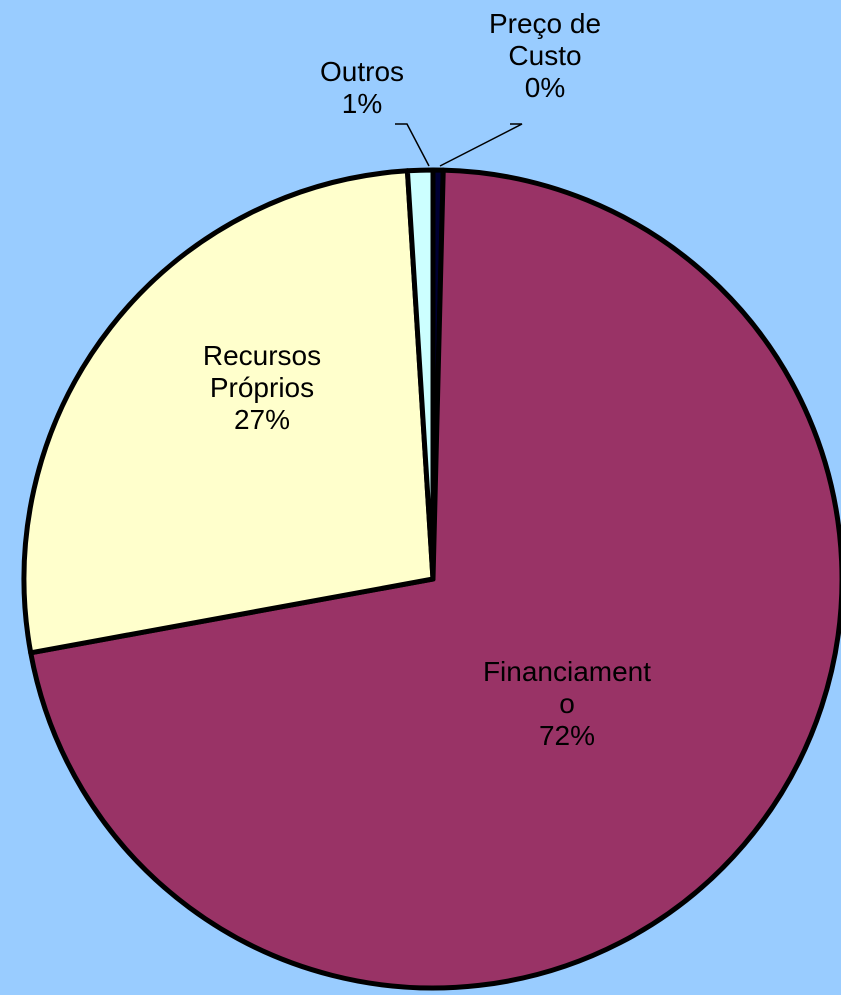  What do you see at coordinates (545, 87) in the screenshot?
I see `value-label: 0%` at bounding box center [545, 87].